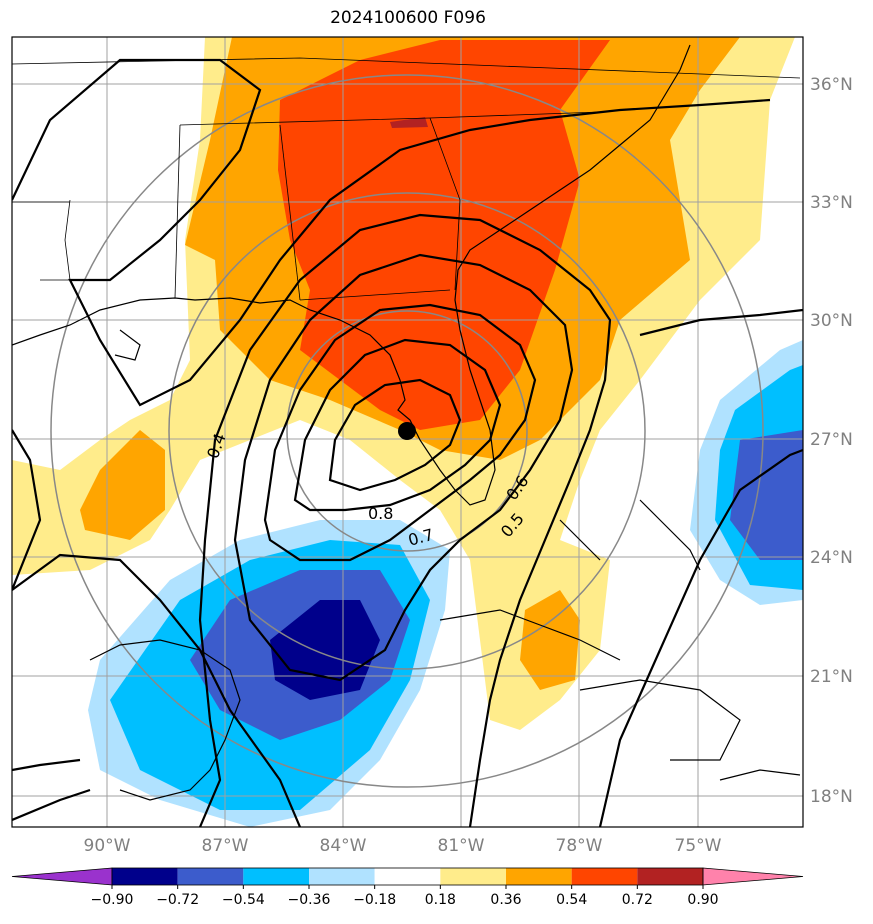 This screenshot has height=924, width=873. Describe the element at coordinates (122, 485) in the screenshot. I see `positive-anomaly-orange-west` at that location.